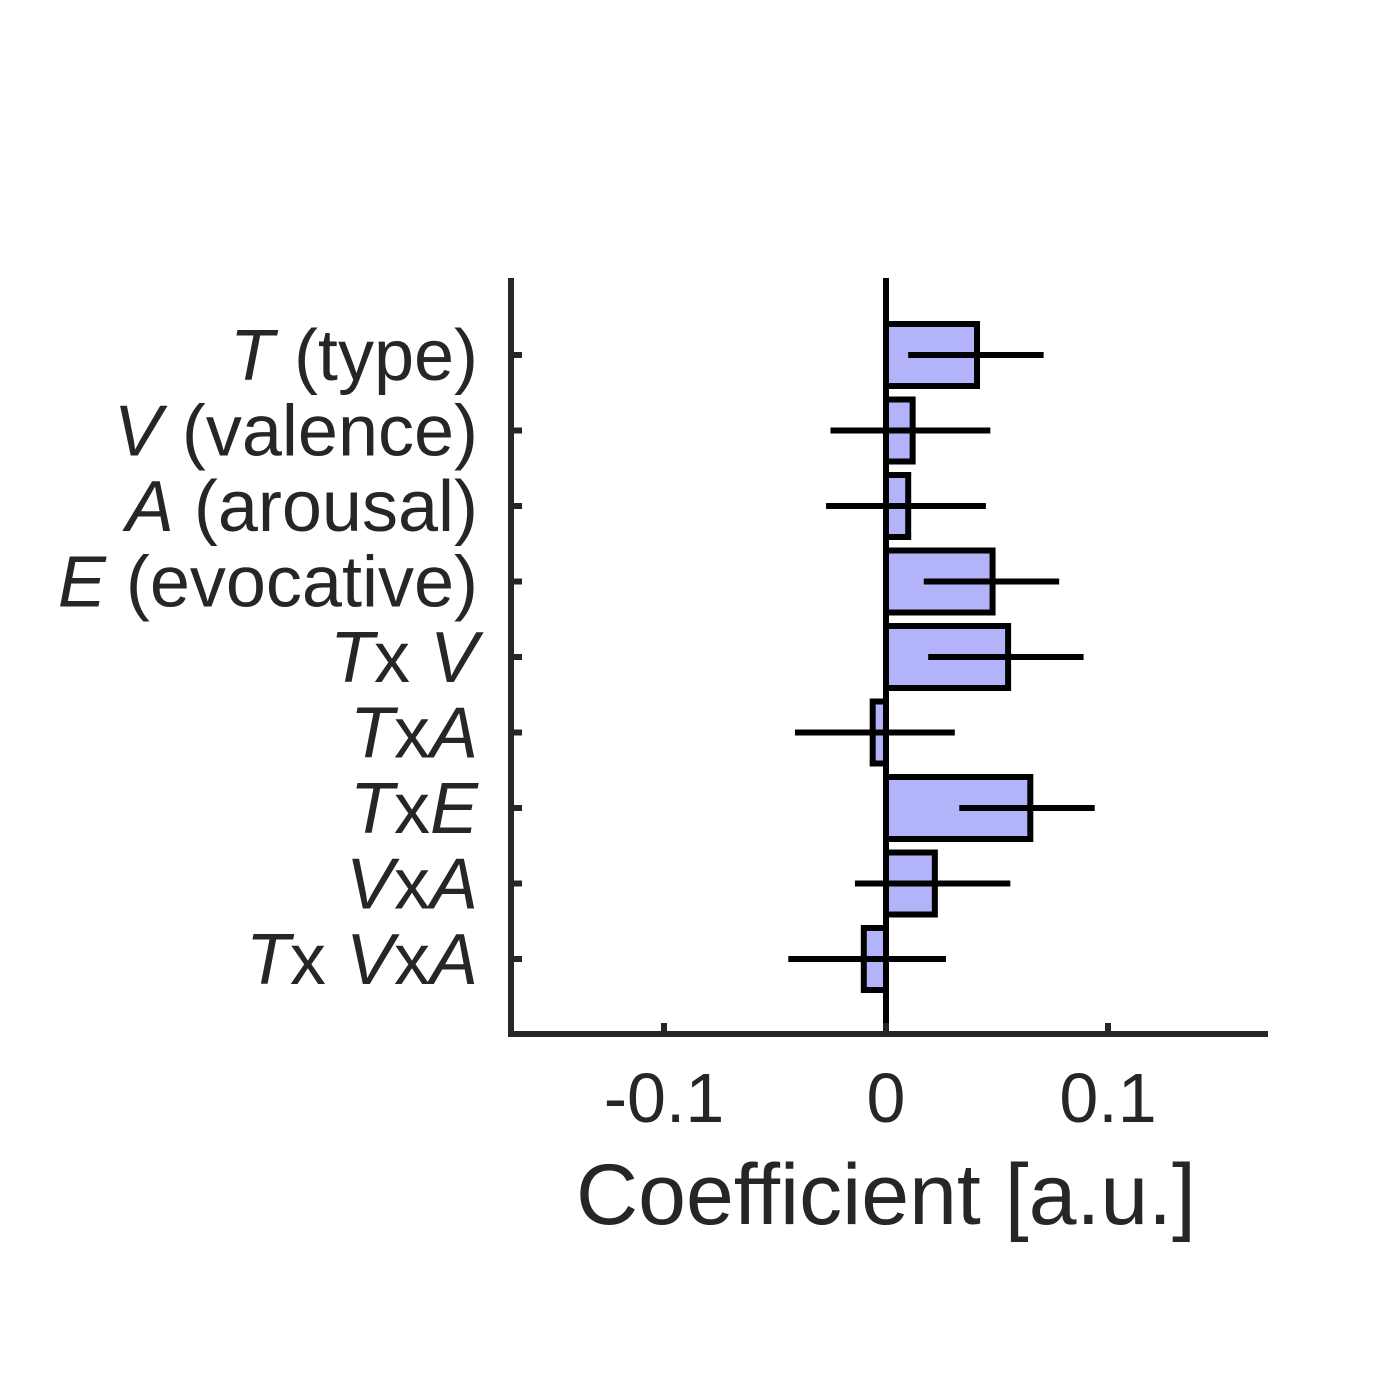 The image size is (1396, 1396). I want to click on x-tick-label-1: 0, so click(886, 1098).